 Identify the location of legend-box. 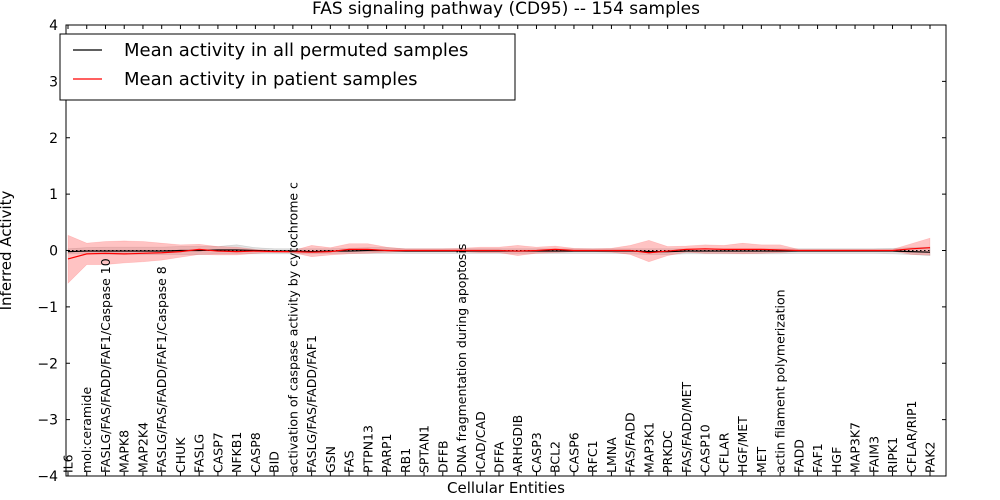
(287, 67).